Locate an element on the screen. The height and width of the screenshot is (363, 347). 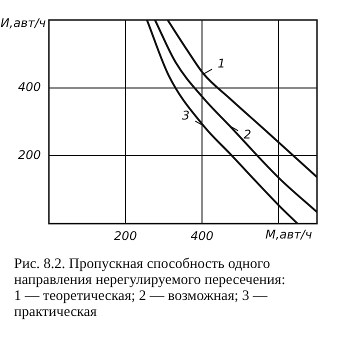
series-label: 3 is located at coordinates (186, 115).